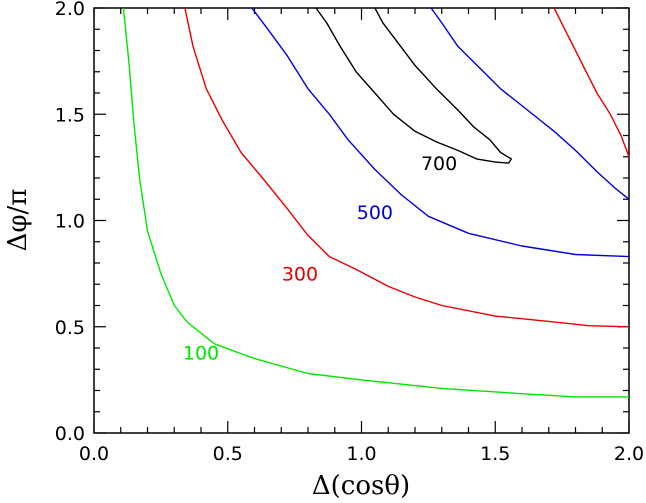 This screenshot has height=503, width=646. I want to click on x-tick-label: 1.5, so click(495, 454).